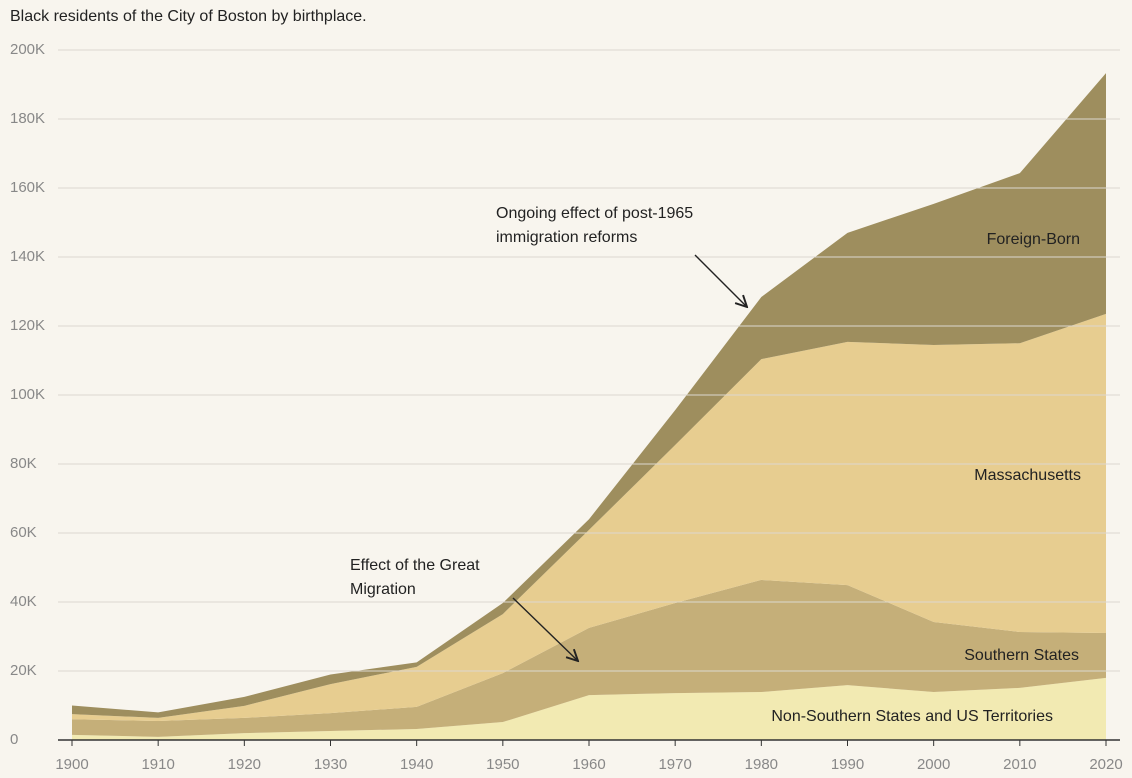 This screenshot has height=778, width=1132. Describe the element at coordinates (1021, 655) in the screenshot. I see `series-label: Southern States` at that location.